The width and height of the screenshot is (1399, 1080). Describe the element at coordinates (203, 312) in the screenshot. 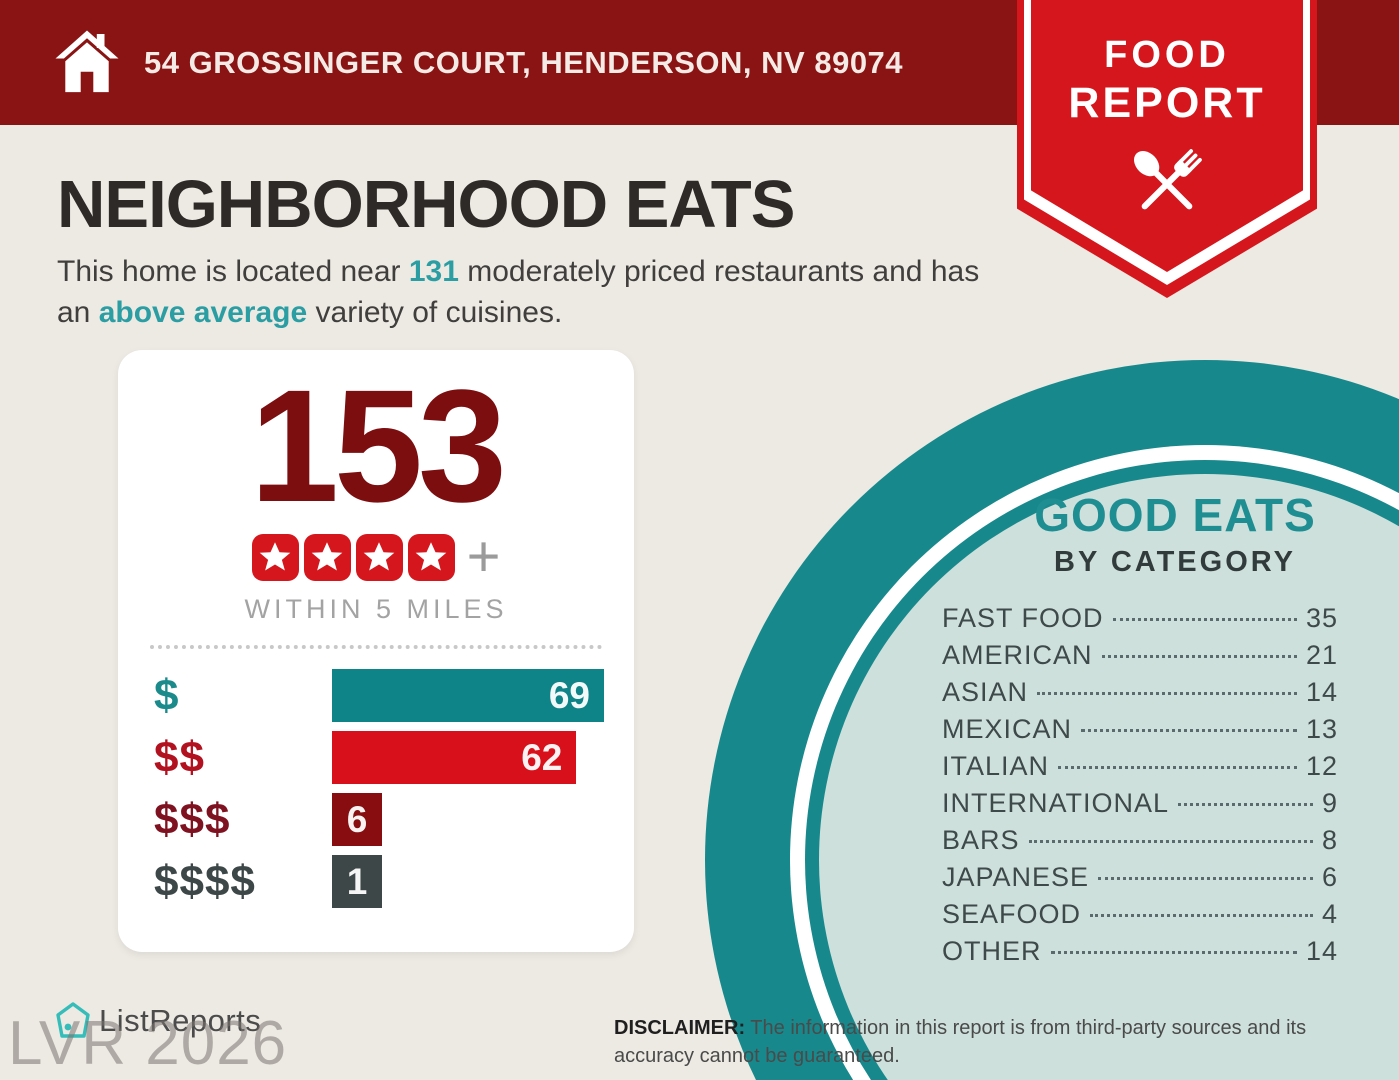

I see `variety-highlight: above average` at that location.